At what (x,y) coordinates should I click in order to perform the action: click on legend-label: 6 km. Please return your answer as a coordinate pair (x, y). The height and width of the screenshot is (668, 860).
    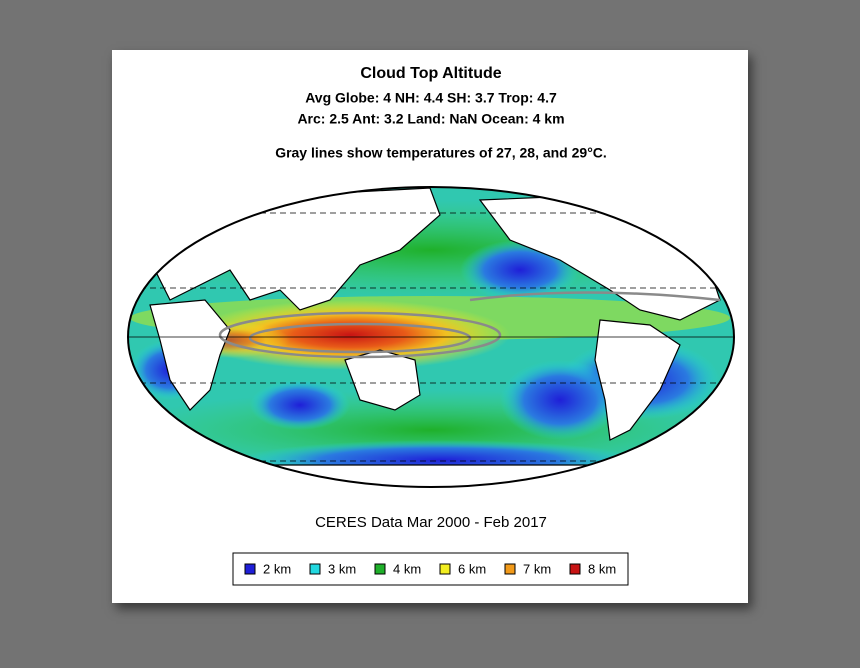
    Looking at the image, I should click on (472, 568).